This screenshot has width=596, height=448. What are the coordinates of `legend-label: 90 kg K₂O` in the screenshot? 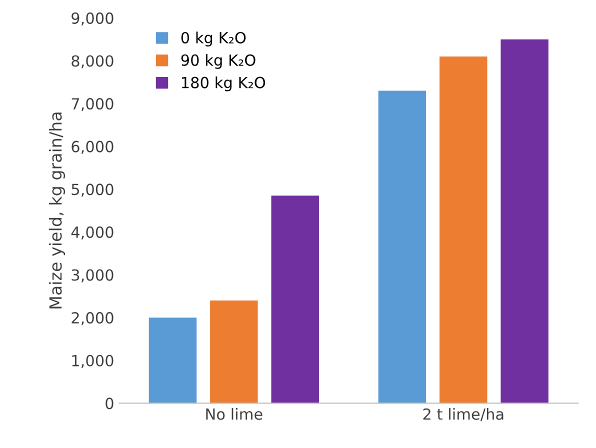 It's located at (218, 61).